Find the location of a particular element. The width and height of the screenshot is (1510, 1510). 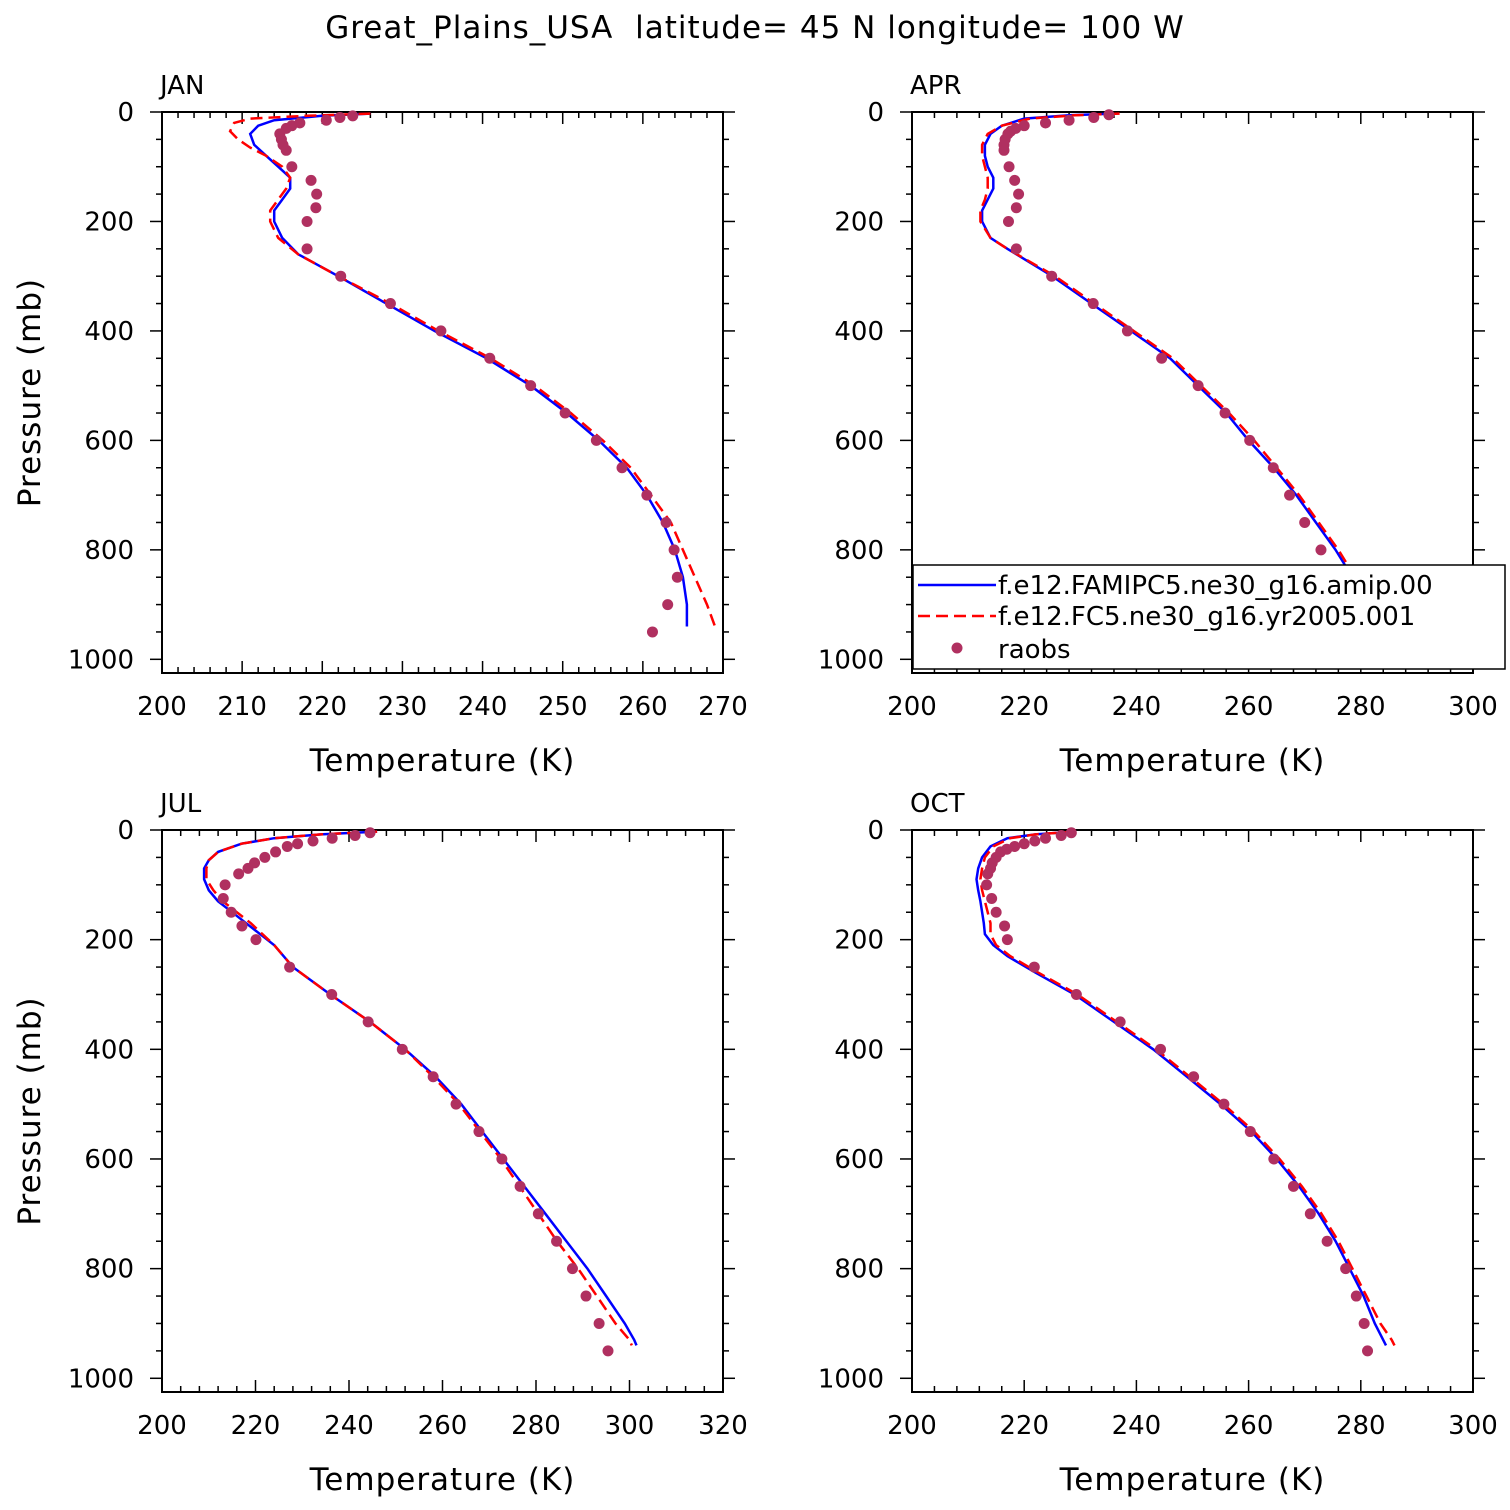

x-tick-label: 250 is located at coordinates (563, 707).